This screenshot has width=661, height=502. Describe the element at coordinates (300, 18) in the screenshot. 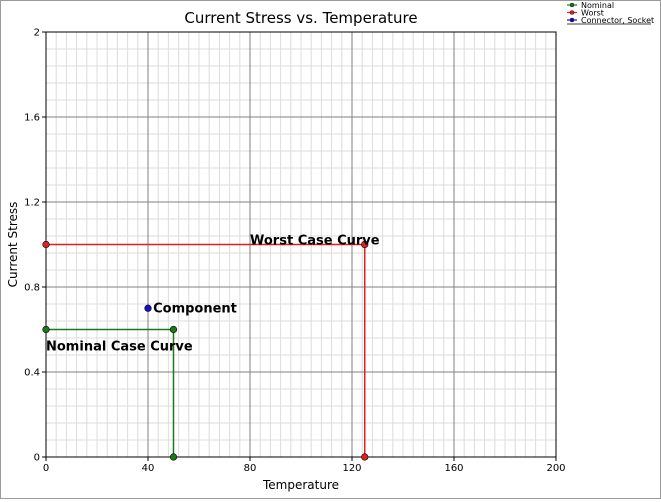

I see `chart-title: Current Stress vs. Temperature` at that location.